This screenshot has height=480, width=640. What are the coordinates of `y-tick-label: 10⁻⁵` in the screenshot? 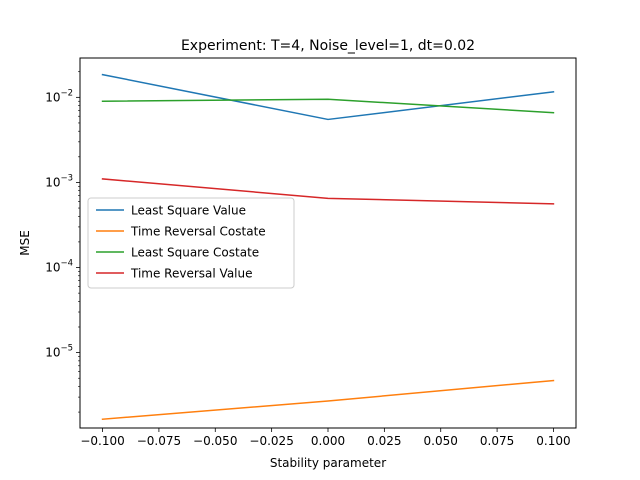 It's located at (59, 352).